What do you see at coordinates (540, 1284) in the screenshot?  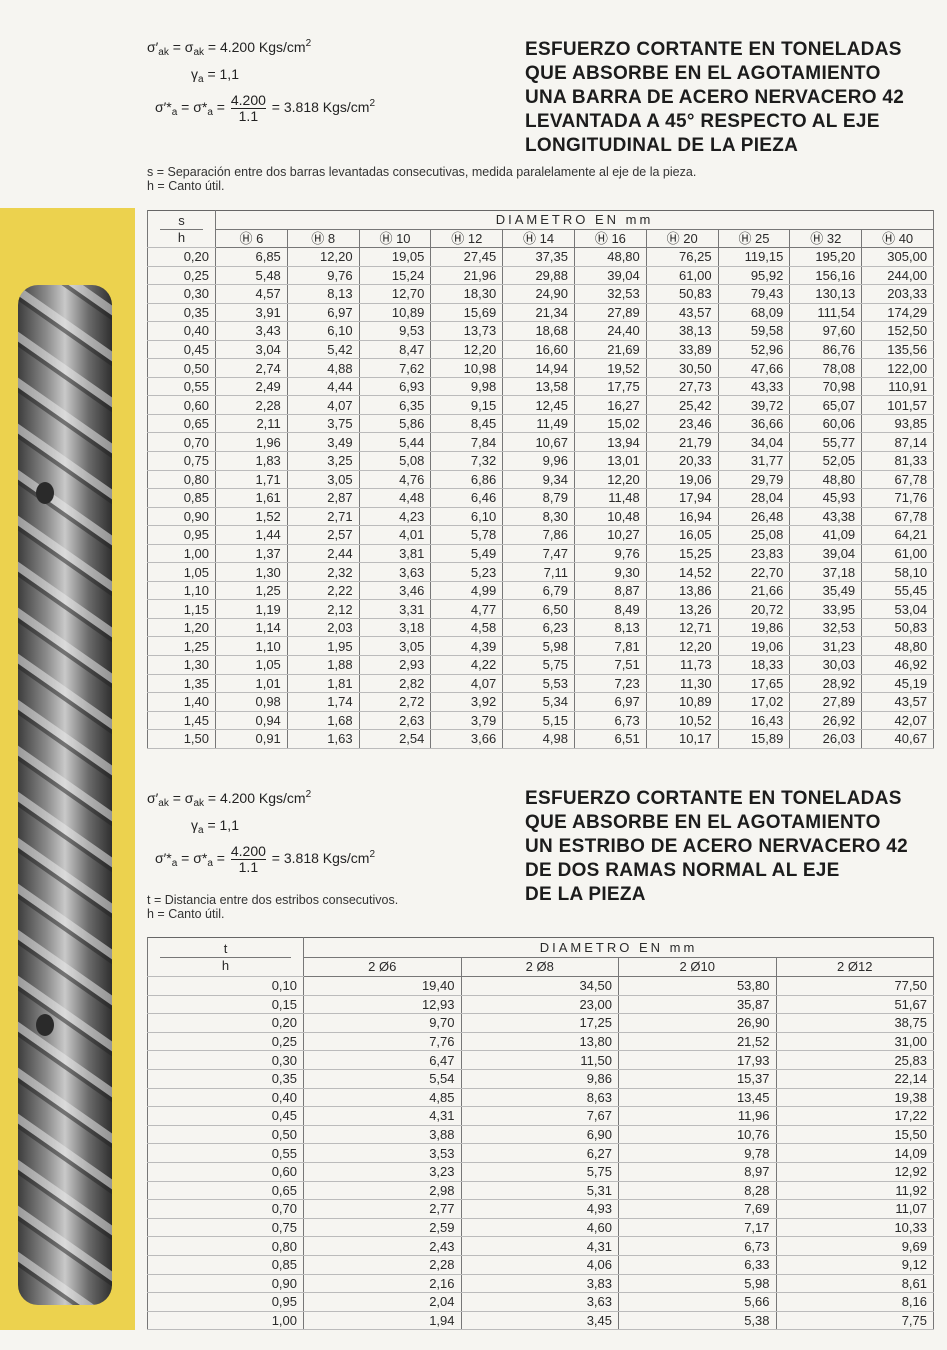 I see `table-row: 0,90 2,16 3,83 5,98 8,61` at bounding box center [540, 1284].